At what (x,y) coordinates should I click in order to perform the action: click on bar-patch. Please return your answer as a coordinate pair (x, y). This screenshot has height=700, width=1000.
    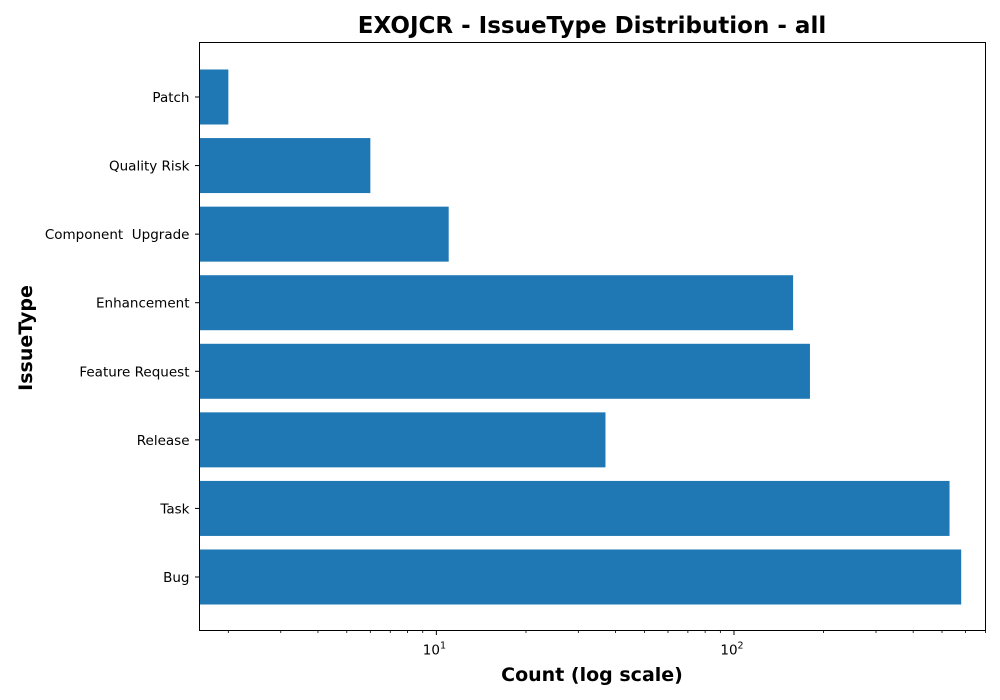
    Looking at the image, I should click on (214, 97).